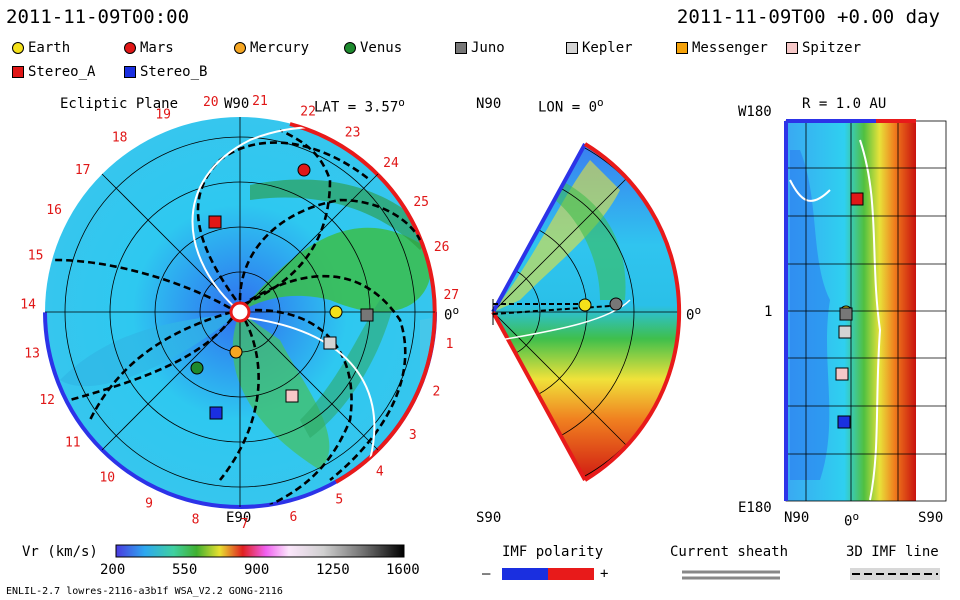 This screenshot has height=600, width=960. What do you see at coordinates (842, 374) in the screenshot?
I see `map-spitzer-object` at bounding box center [842, 374].